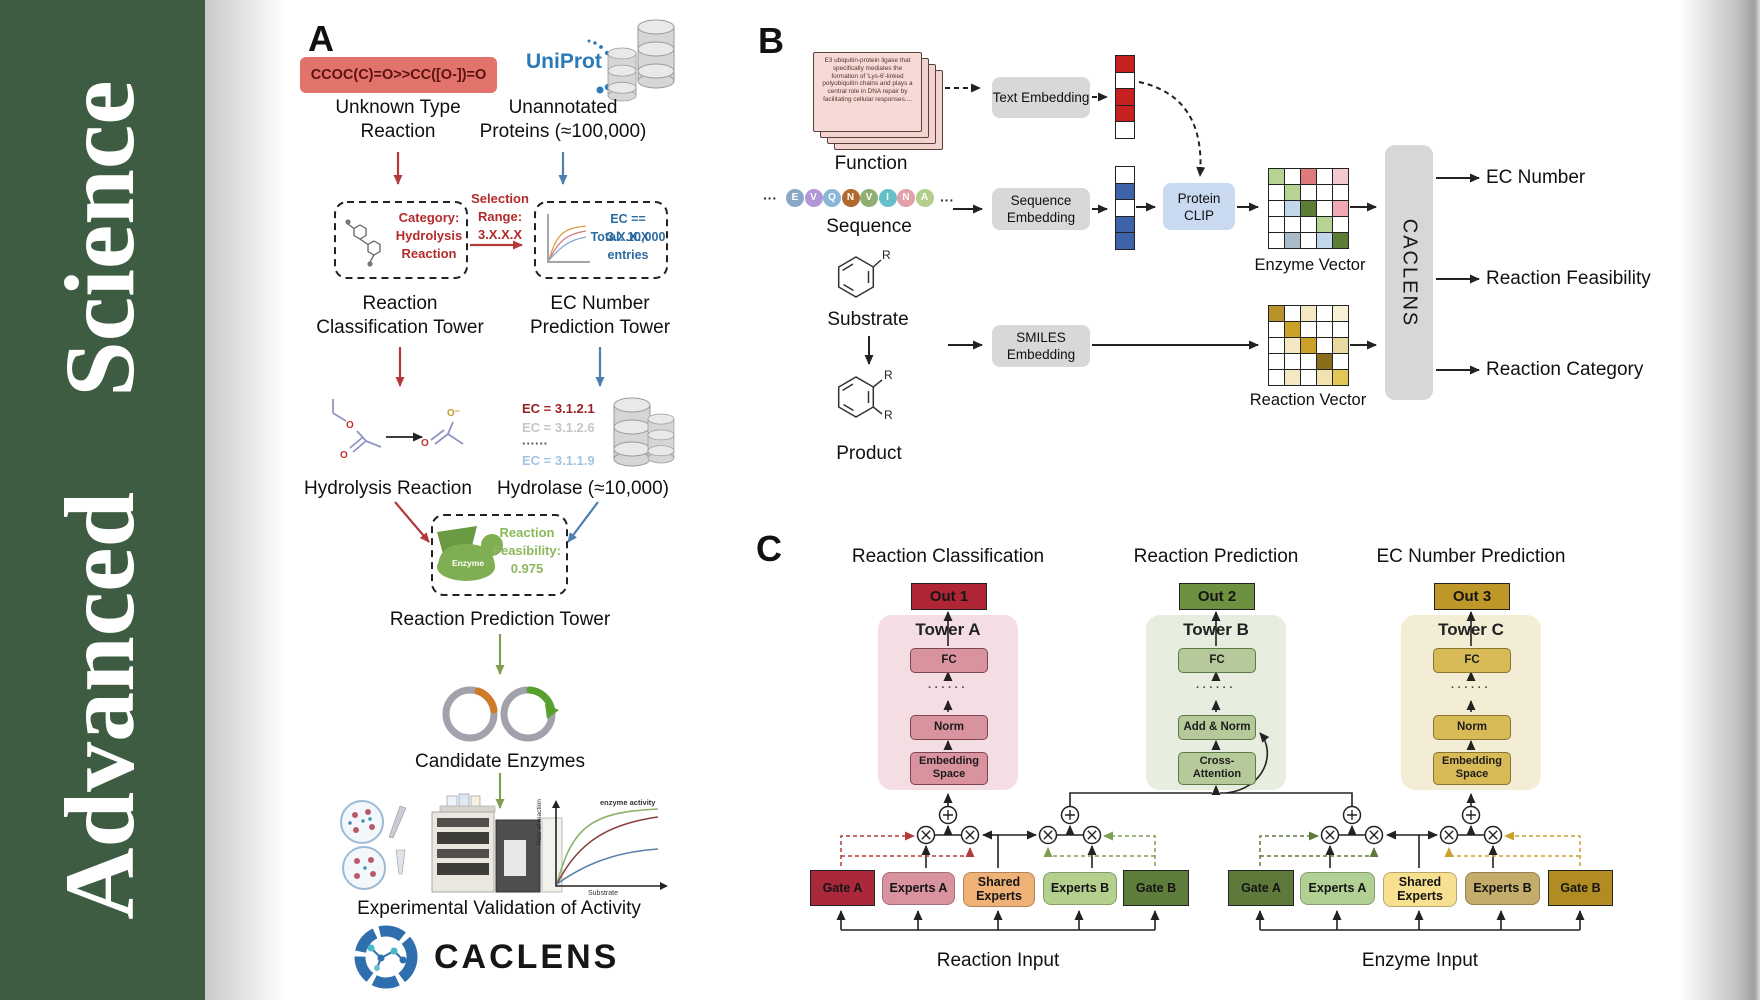 Image resolution: width=1760 pixels, height=1000 pixels. I want to click on candidate-enzymes-label: Candidate Enzymes, so click(500, 761).